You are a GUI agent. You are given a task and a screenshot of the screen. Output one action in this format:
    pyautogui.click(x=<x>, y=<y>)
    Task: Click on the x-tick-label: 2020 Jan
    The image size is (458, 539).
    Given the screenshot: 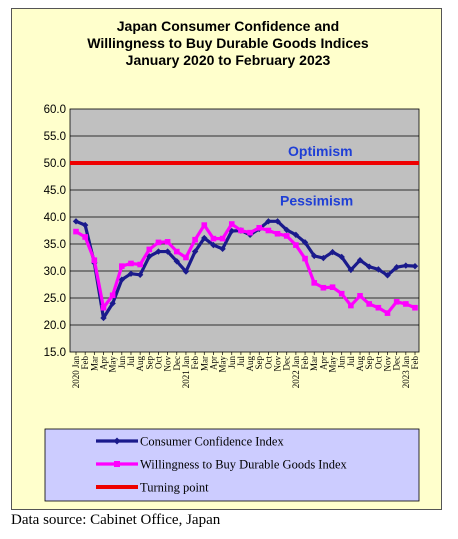 What is the action you would take?
    pyautogui.click(x=76, y=372)
    